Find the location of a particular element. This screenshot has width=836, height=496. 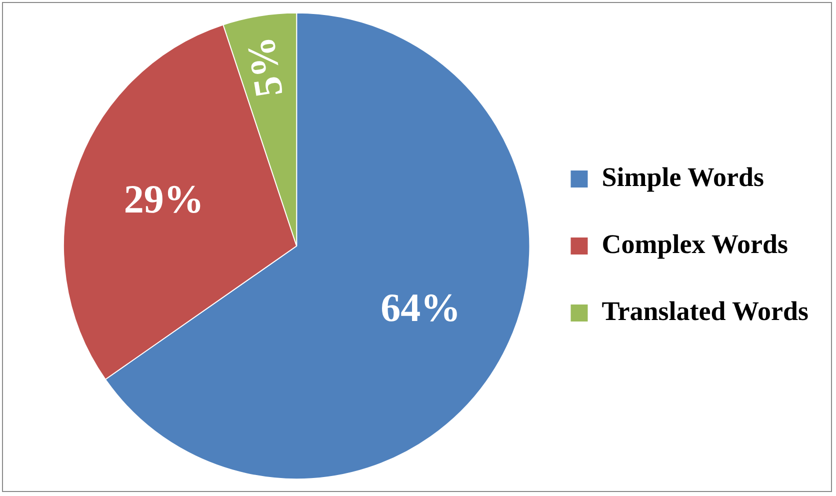

data-label: 64% is located at coordinates (420, 307).